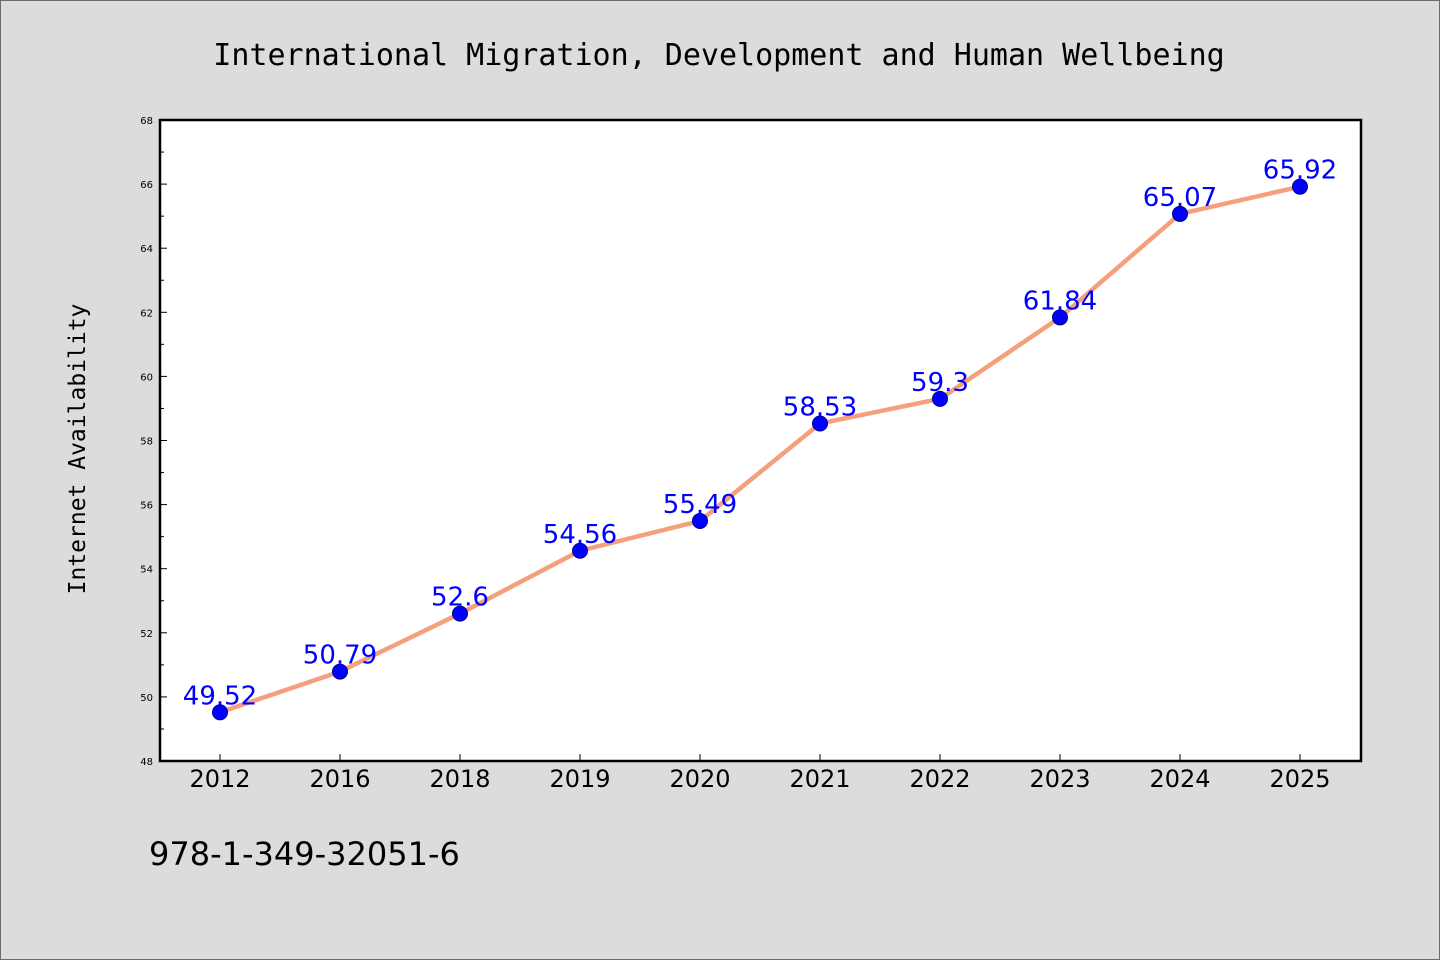 Image resolution: width=1440 pixels, height=960 pixels. I want to click on y-tick-label: 54, so click(146, 570).